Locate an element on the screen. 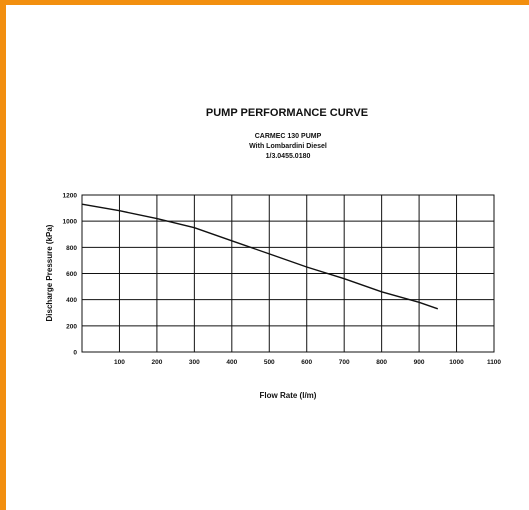 This screenshot has width=529, height=510. y-tick-label: 800 is located at coordinates (71, 248).